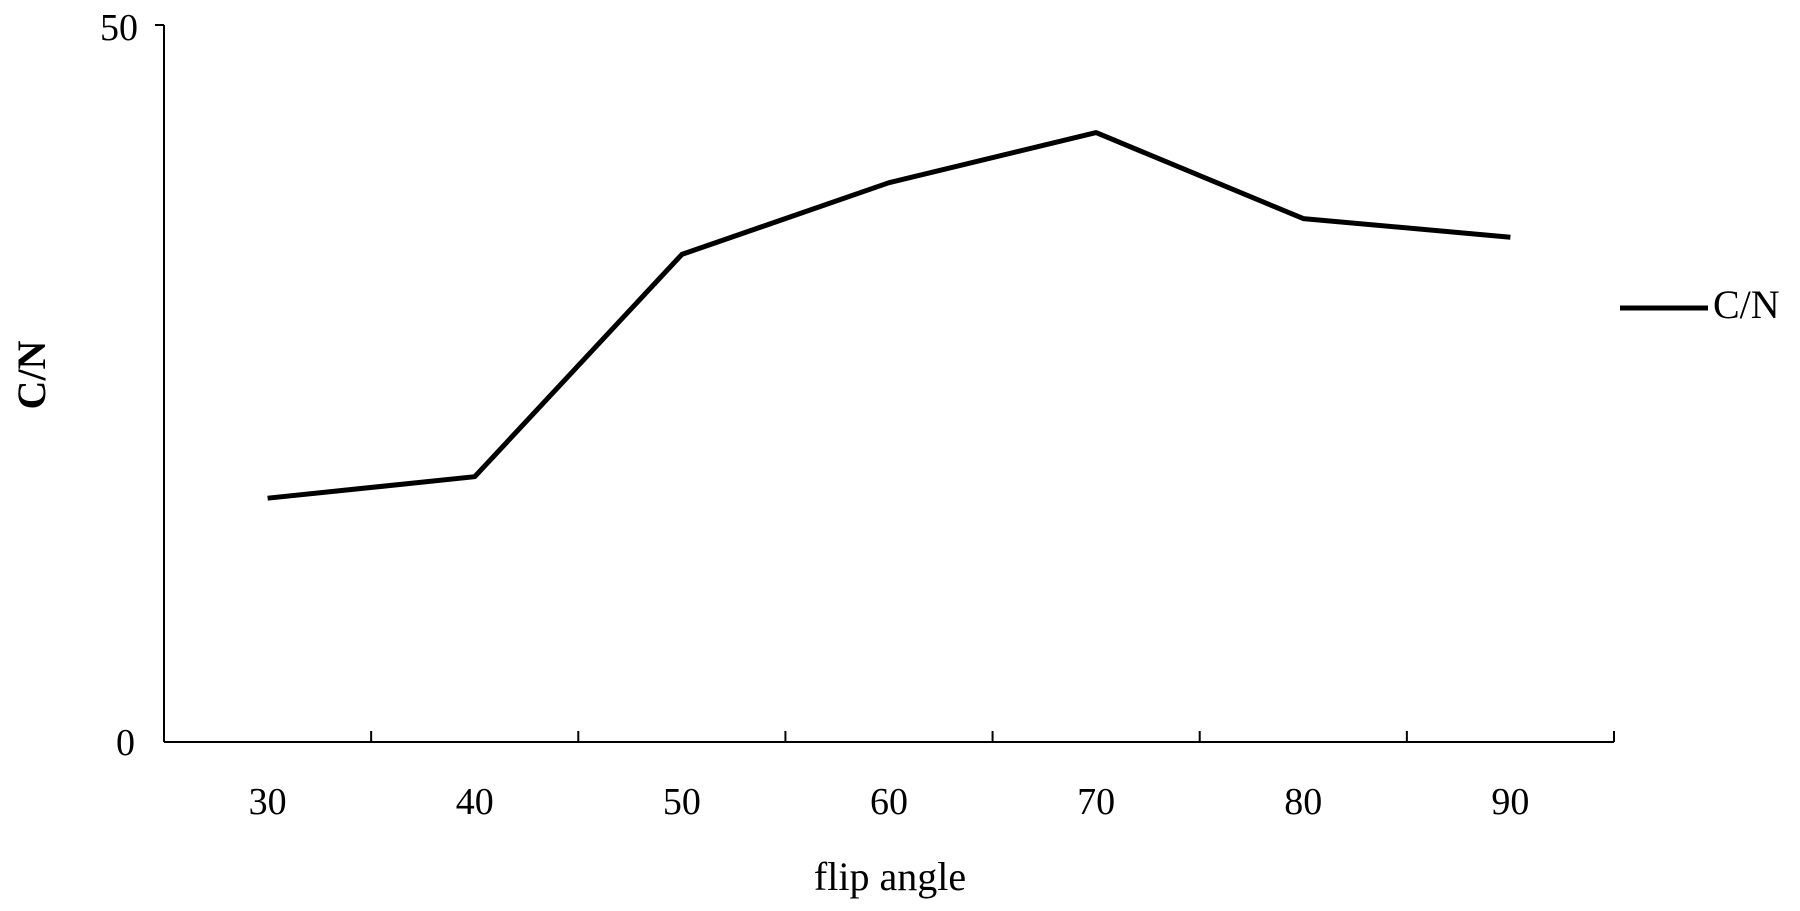 The image size is (1800, 911). Describe the element at coordinates (119, 385) in the screenshot. I see `y-tick-labels: 50 0` at that location.